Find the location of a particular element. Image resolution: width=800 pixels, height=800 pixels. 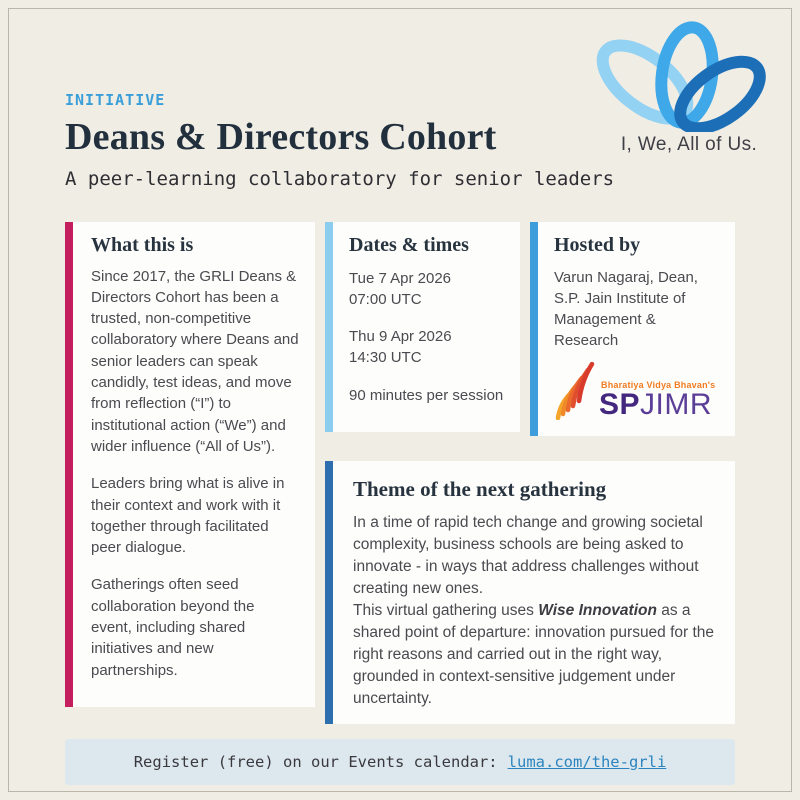

card-what-heading: What this is is located at coordinates (142, 244).